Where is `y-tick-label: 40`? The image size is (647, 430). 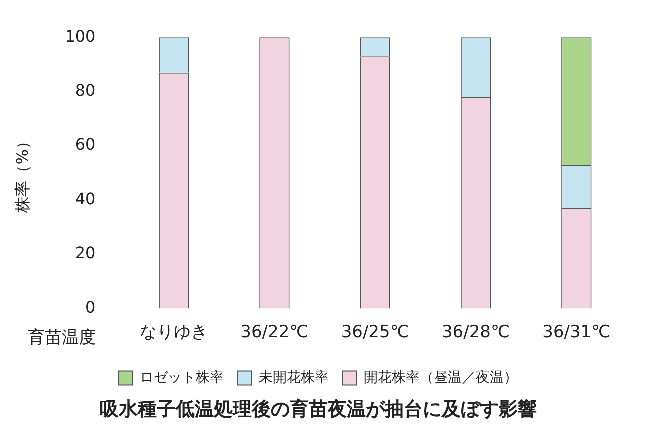
y-tick-label: 40 is located at coordinates (85, 198).